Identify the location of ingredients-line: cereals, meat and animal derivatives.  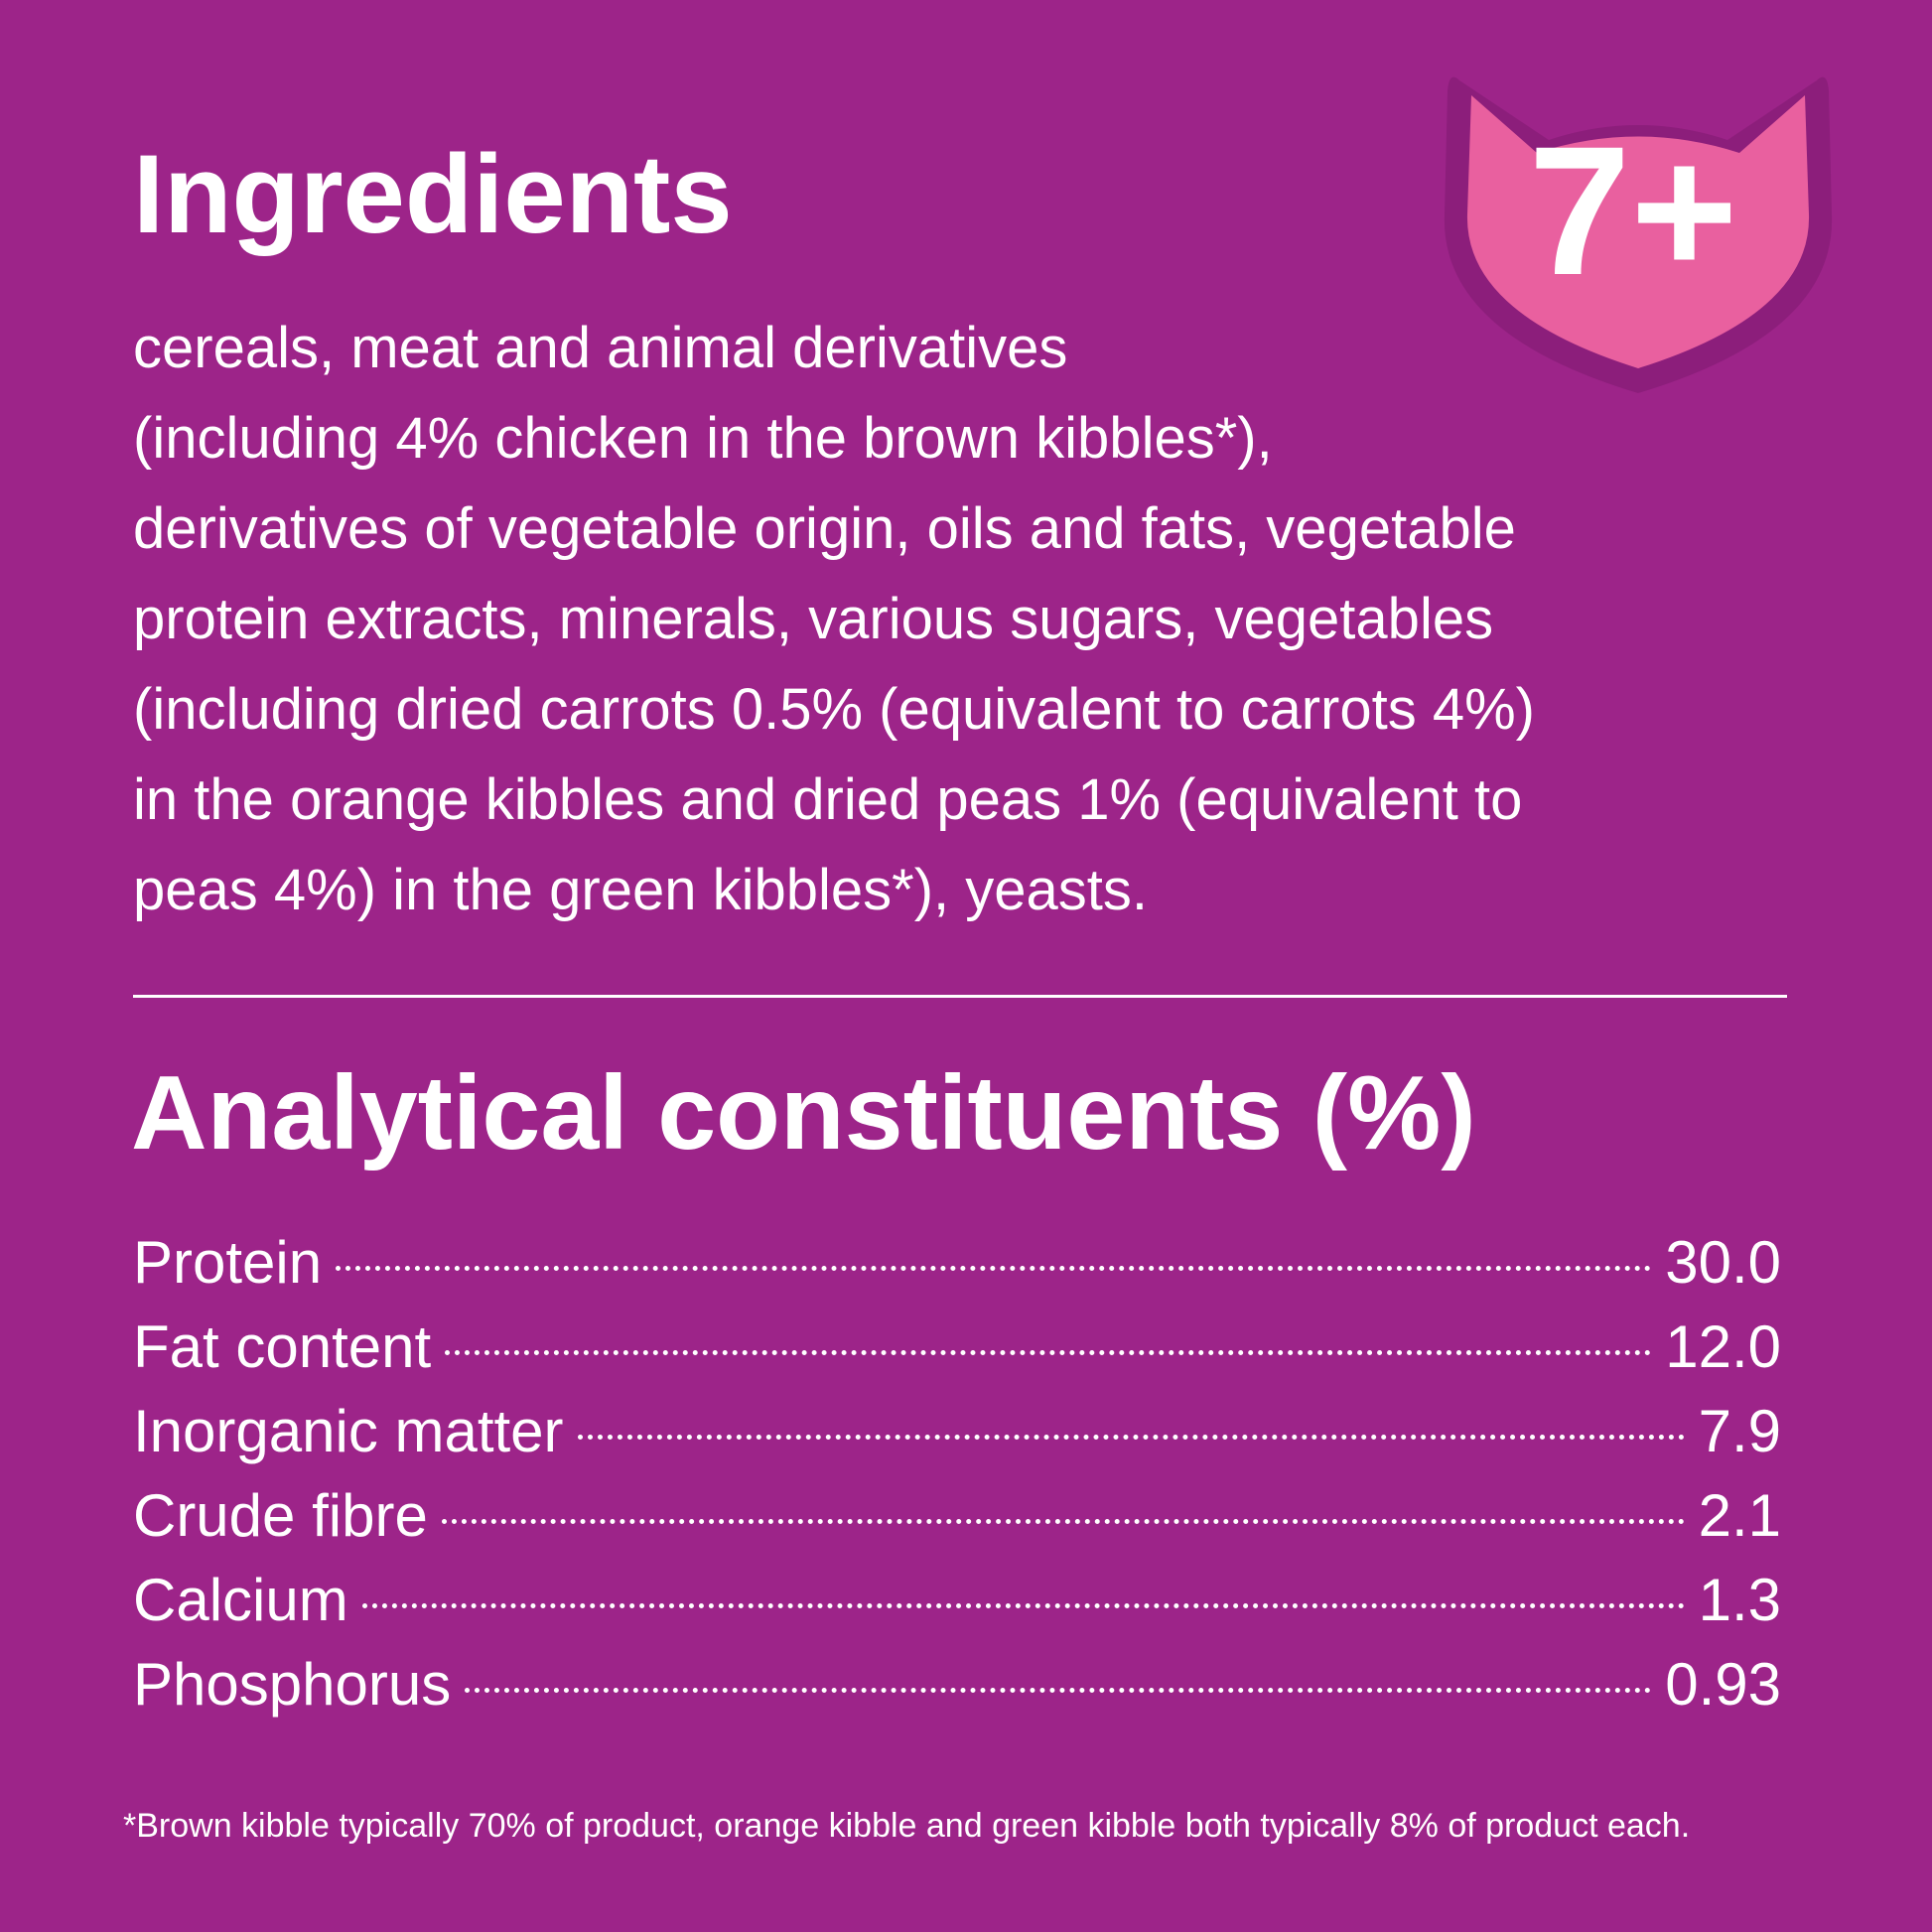
(601, 348).